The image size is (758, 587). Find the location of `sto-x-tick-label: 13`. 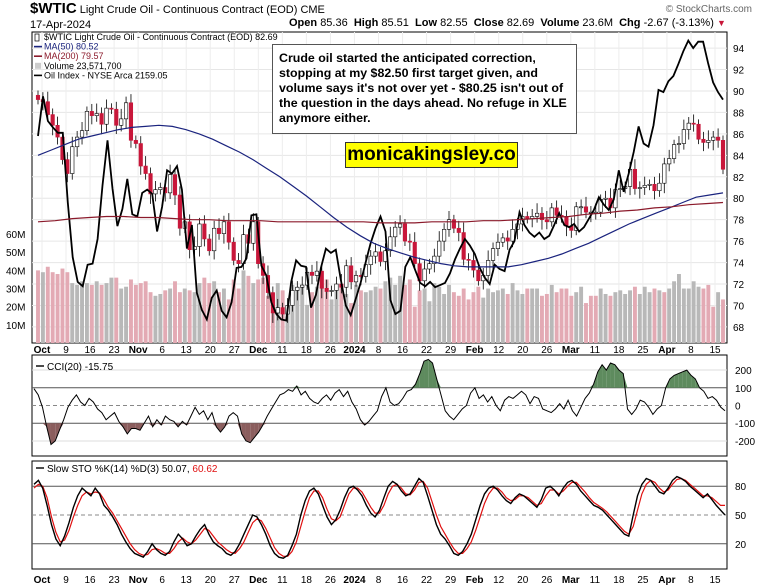

sto-x-tick-label: 13 is located at coordinates (187, 580).